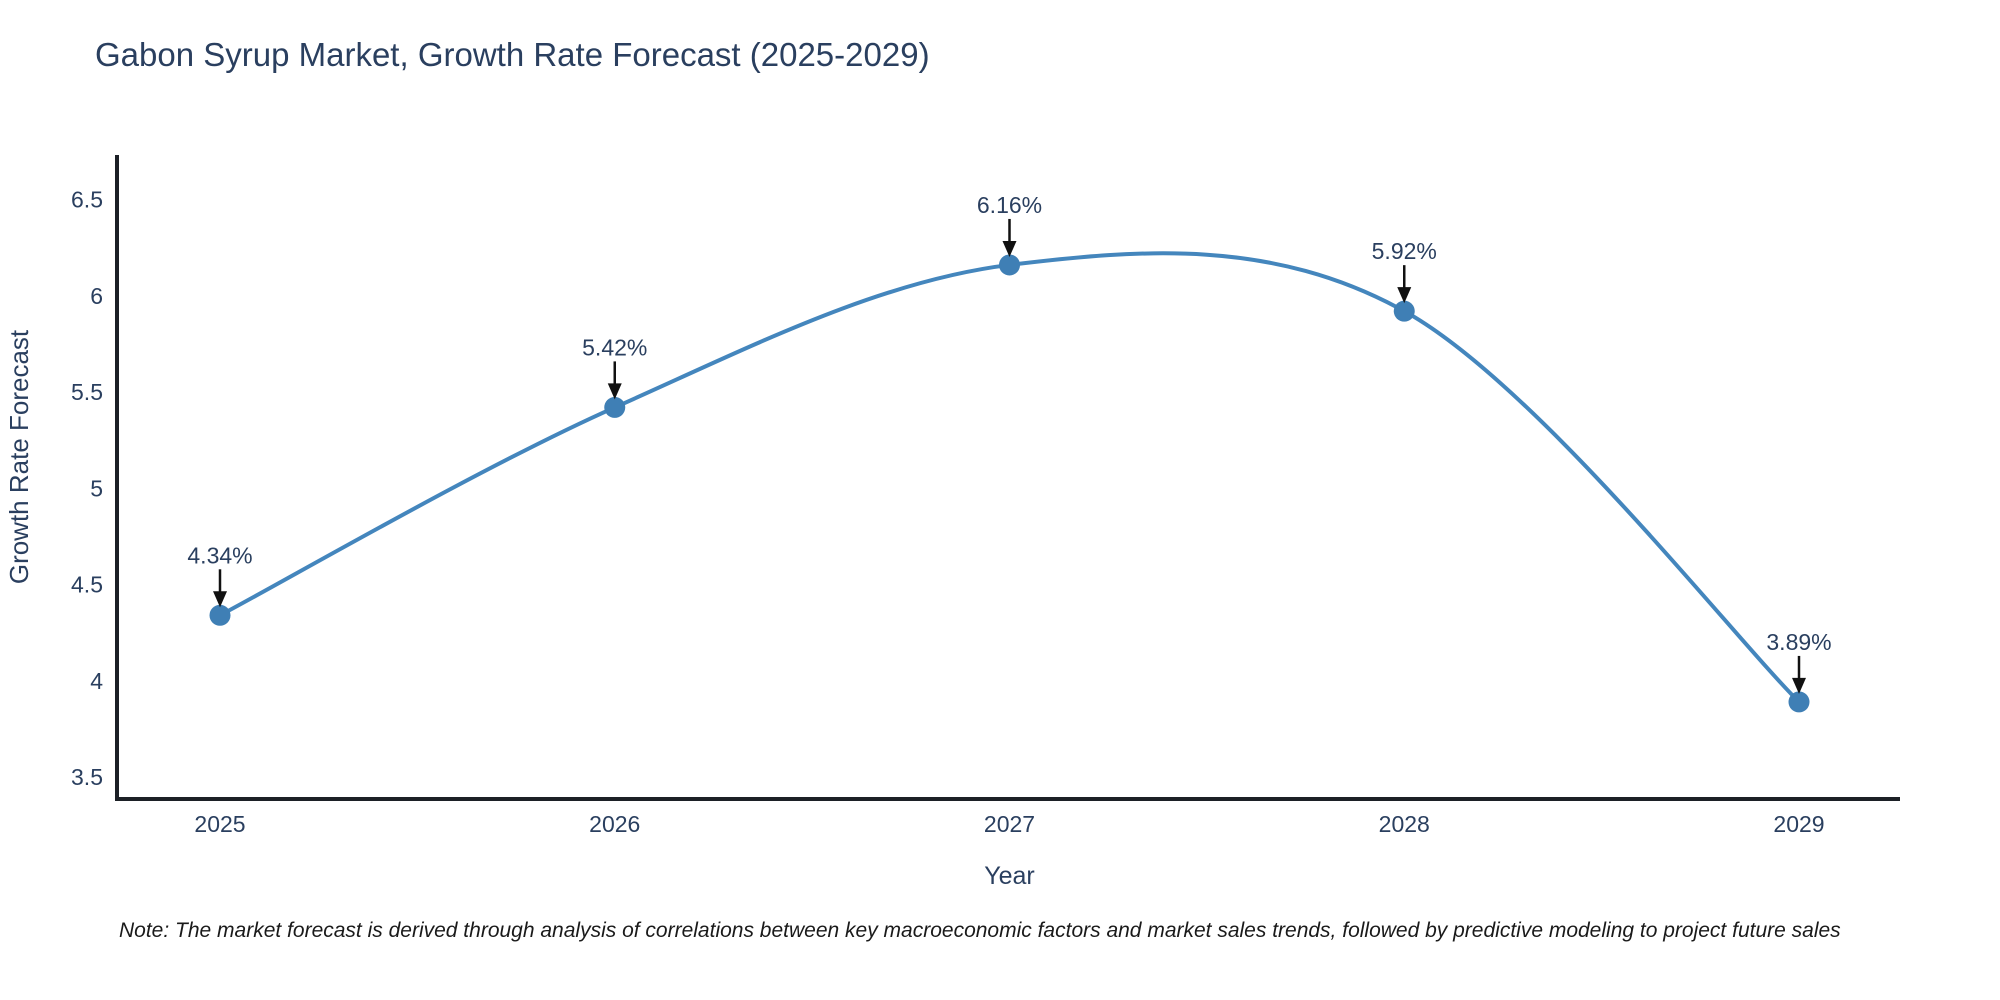  I want to click on x-tick-label: 2025, so click(219, 824).